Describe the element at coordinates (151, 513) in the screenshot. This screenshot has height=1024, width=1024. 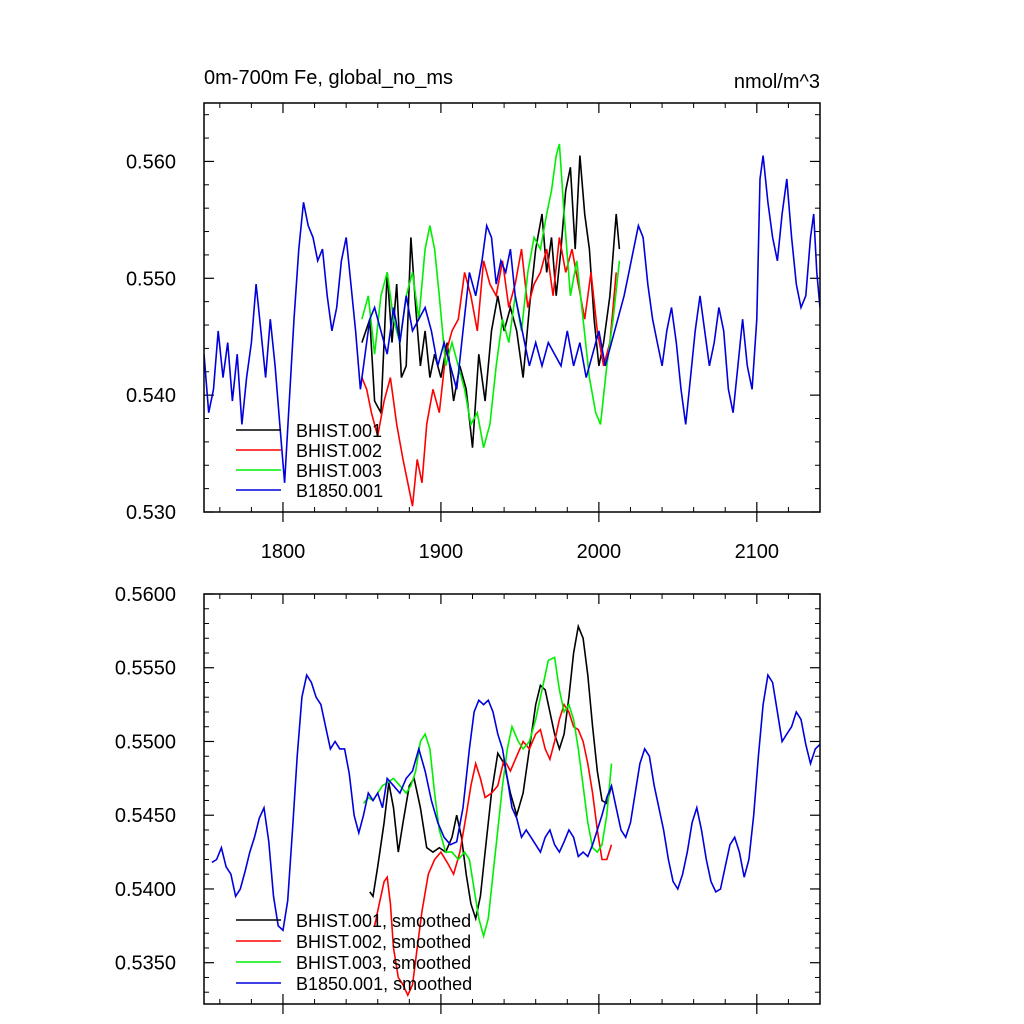
I see `y-tick-label: 0.530` at that location.